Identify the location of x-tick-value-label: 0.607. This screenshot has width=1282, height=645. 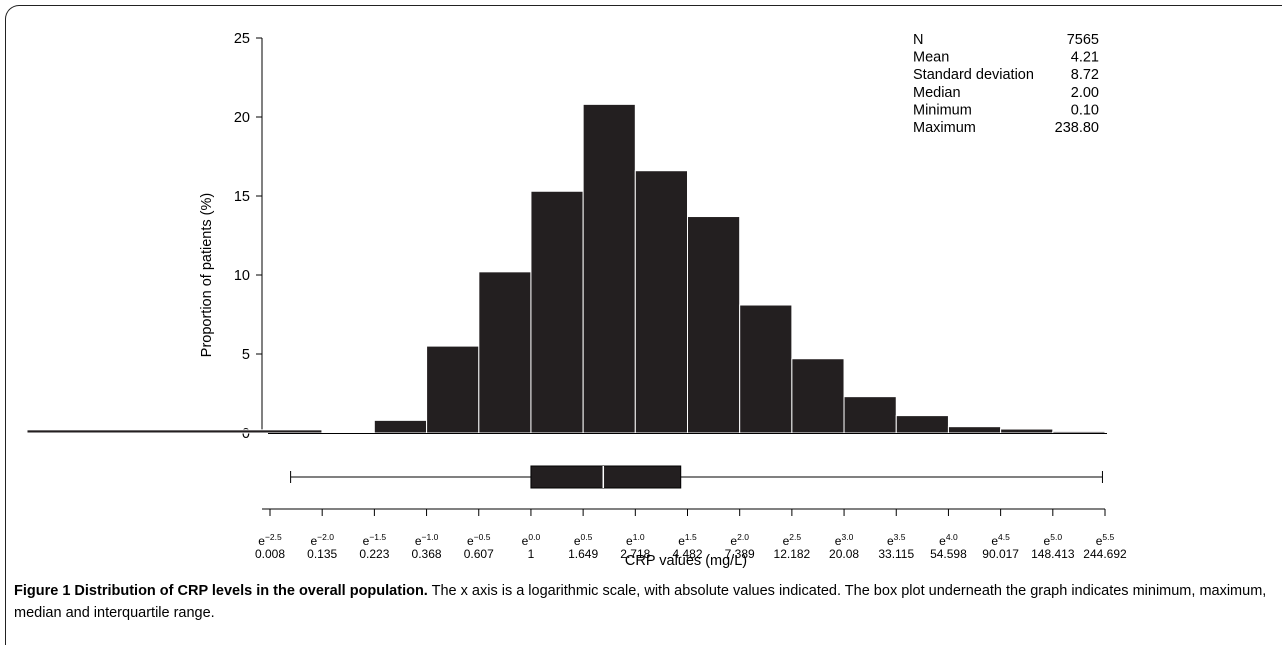
(479, 554).